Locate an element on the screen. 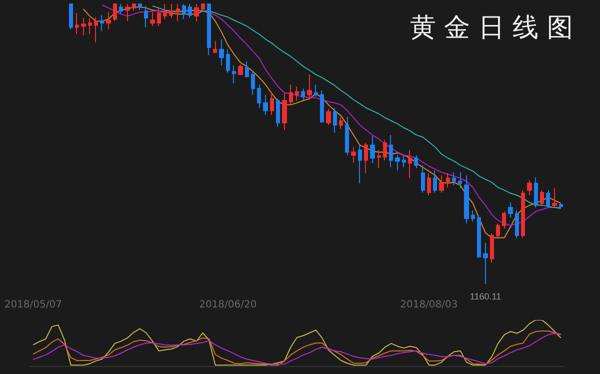 The image size is (600, 374). x-tick-label: 2018/08/03 is located at coordinates (429, 305).